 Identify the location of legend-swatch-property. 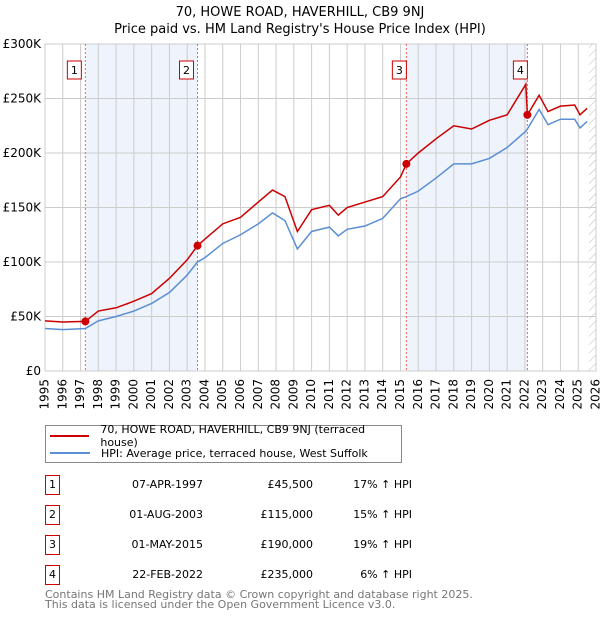
(70, 436).